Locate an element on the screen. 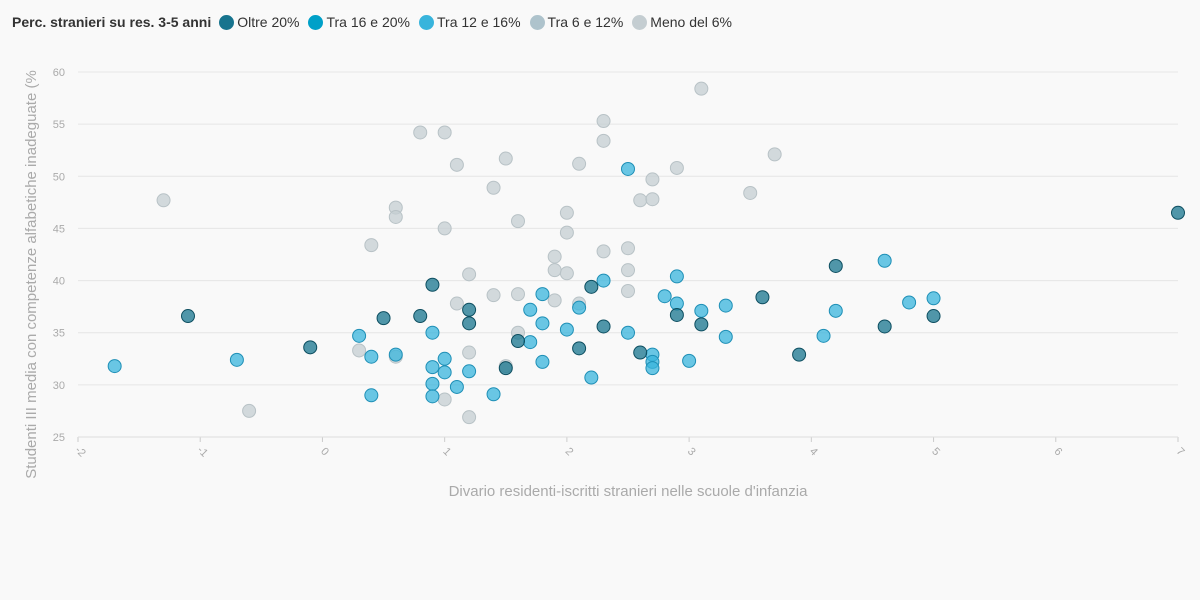  legend-item: Meno del 6% is located at coordinates (682, 22).